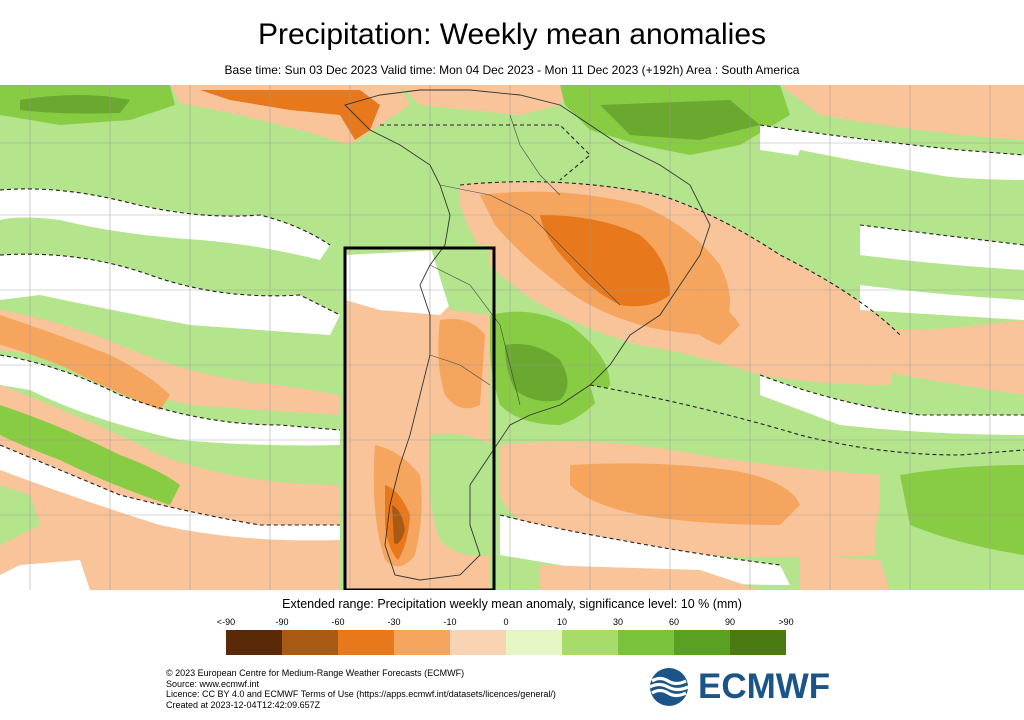 Image resolution: width=1024 pixels, height=720 pixels. I want to click on ecmwf-logo-text: ECMWF, so click(764, 686).